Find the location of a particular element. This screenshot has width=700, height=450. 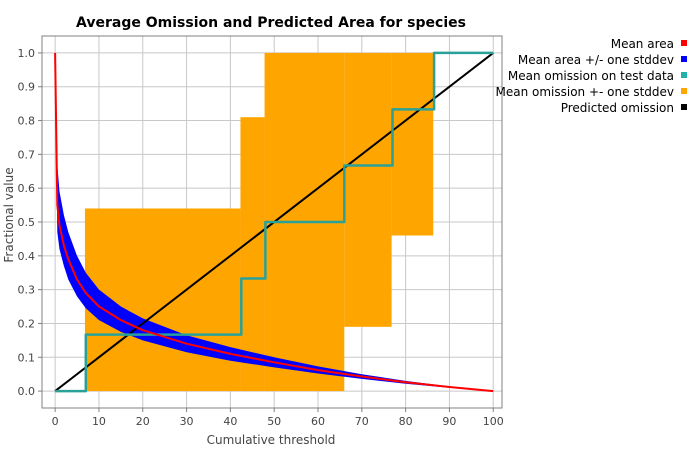

legend-label: Predicted omission is located at coordinates (617, 108).